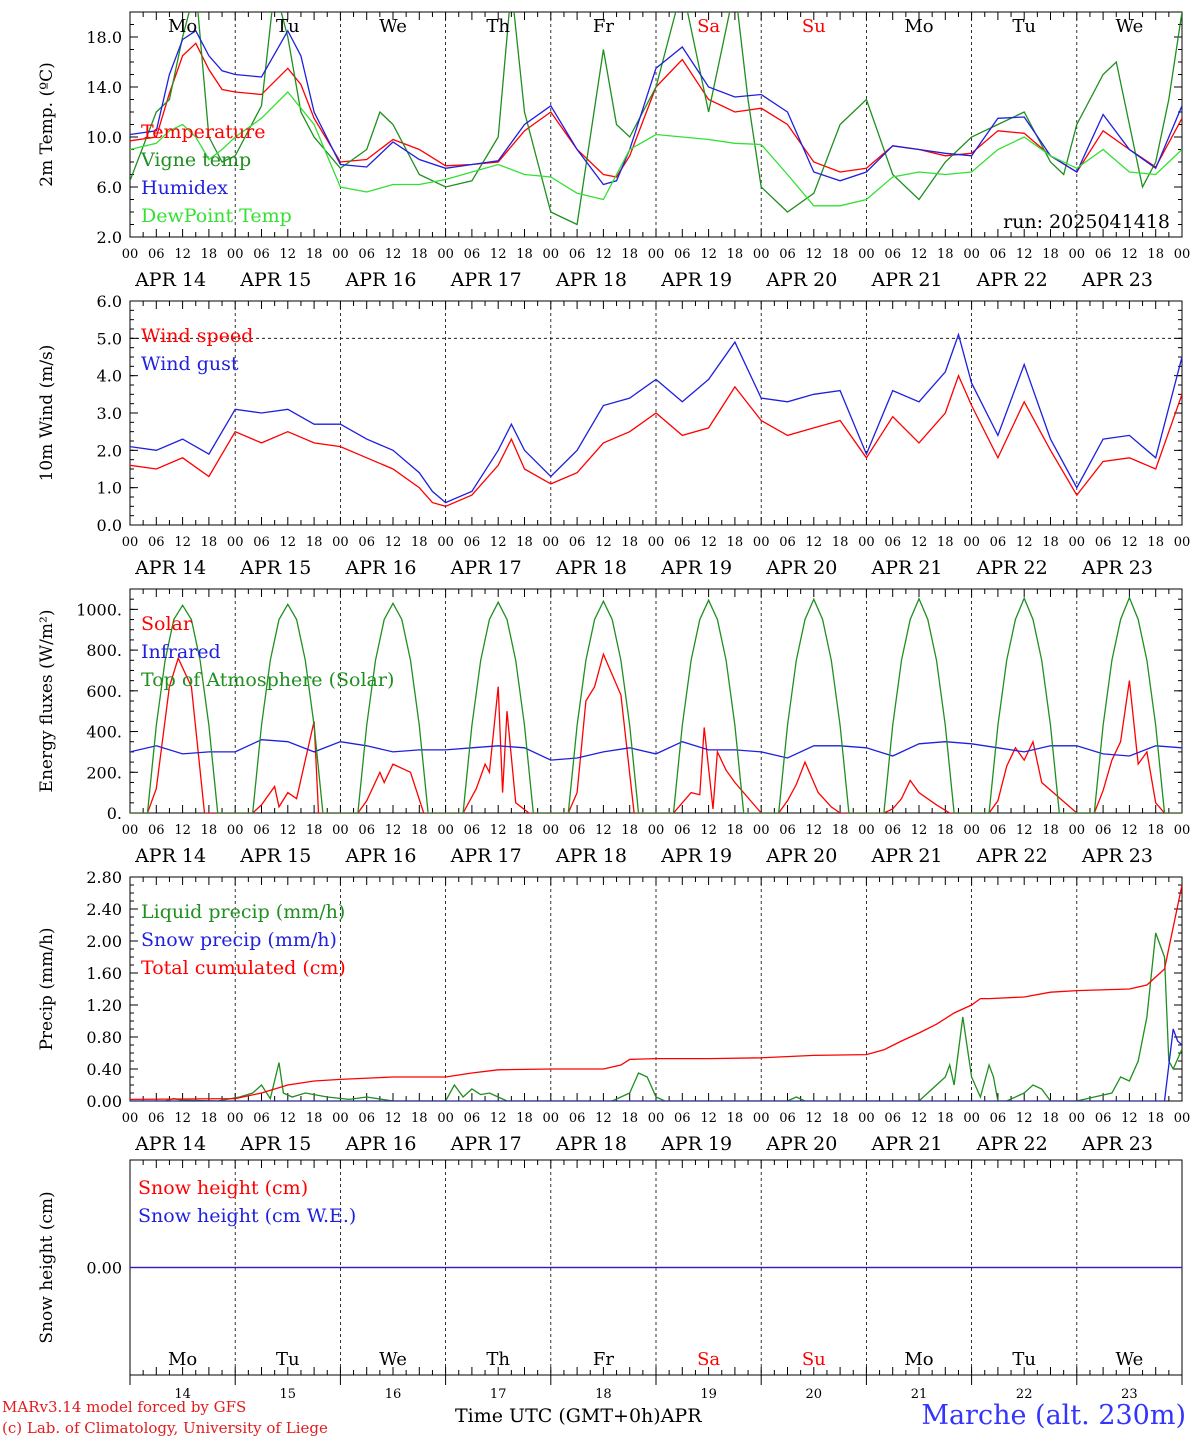  I want to click on series-wind-speed, so click(656, 440).